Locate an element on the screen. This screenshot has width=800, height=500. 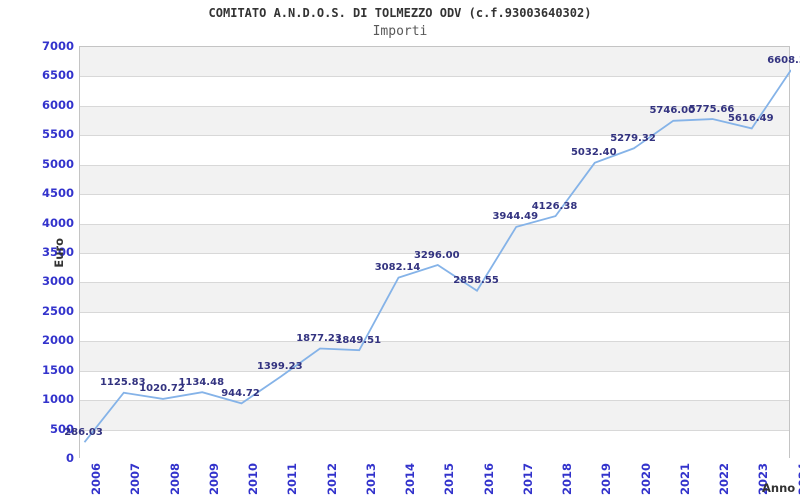
value-label: 3082.14 is located at coordinates (397, 268).